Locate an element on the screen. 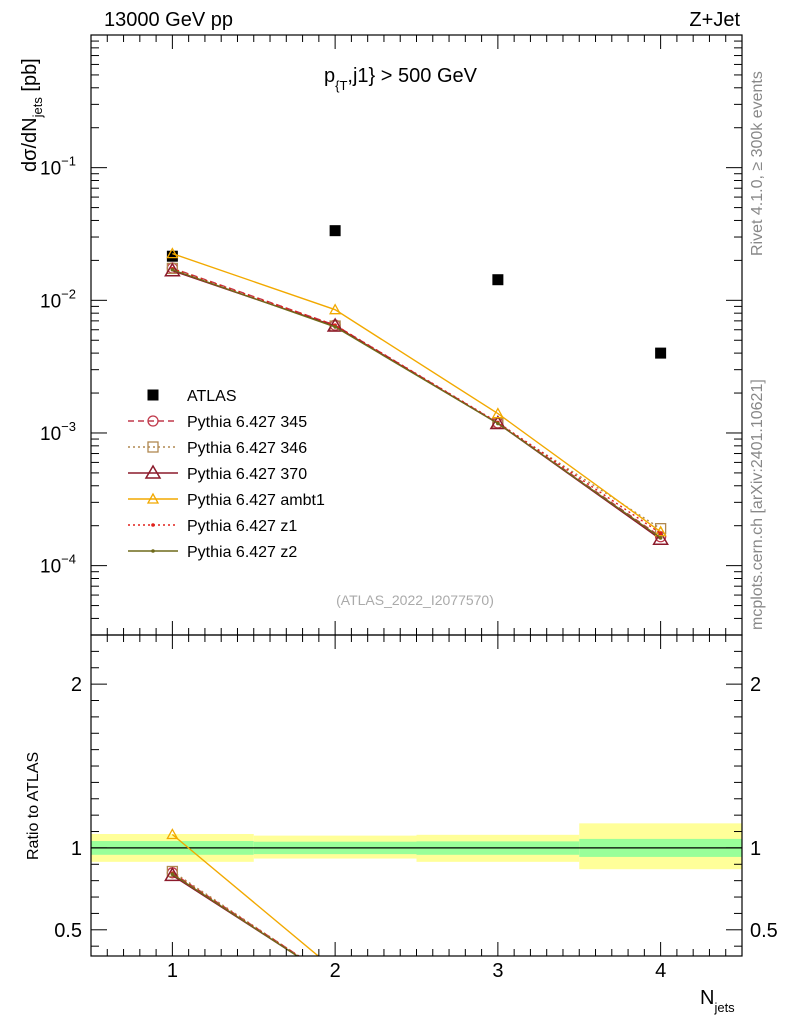 Image resolution: width=786 pixels, height=1024 pixels. legend-marker-p345 is located at coordinates (153, 421).